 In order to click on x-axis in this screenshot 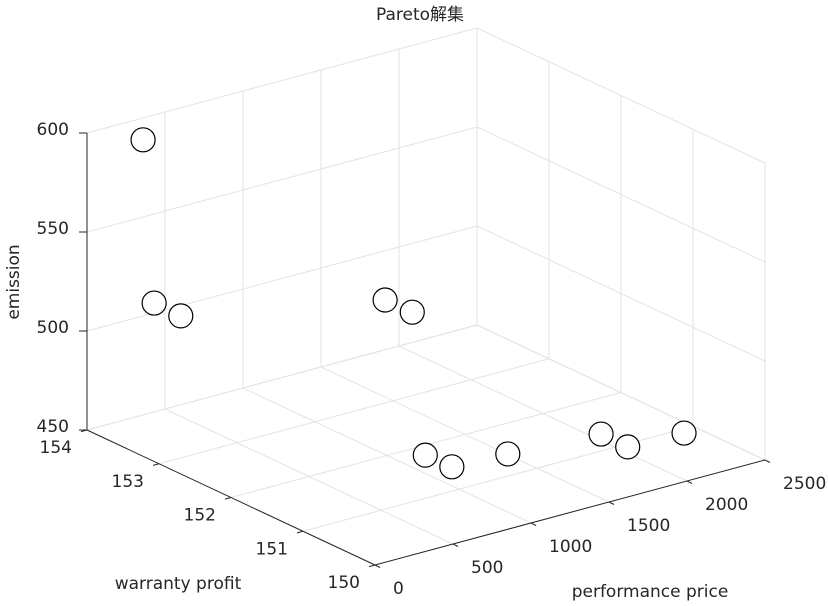, I will do `click(570, 512)`.